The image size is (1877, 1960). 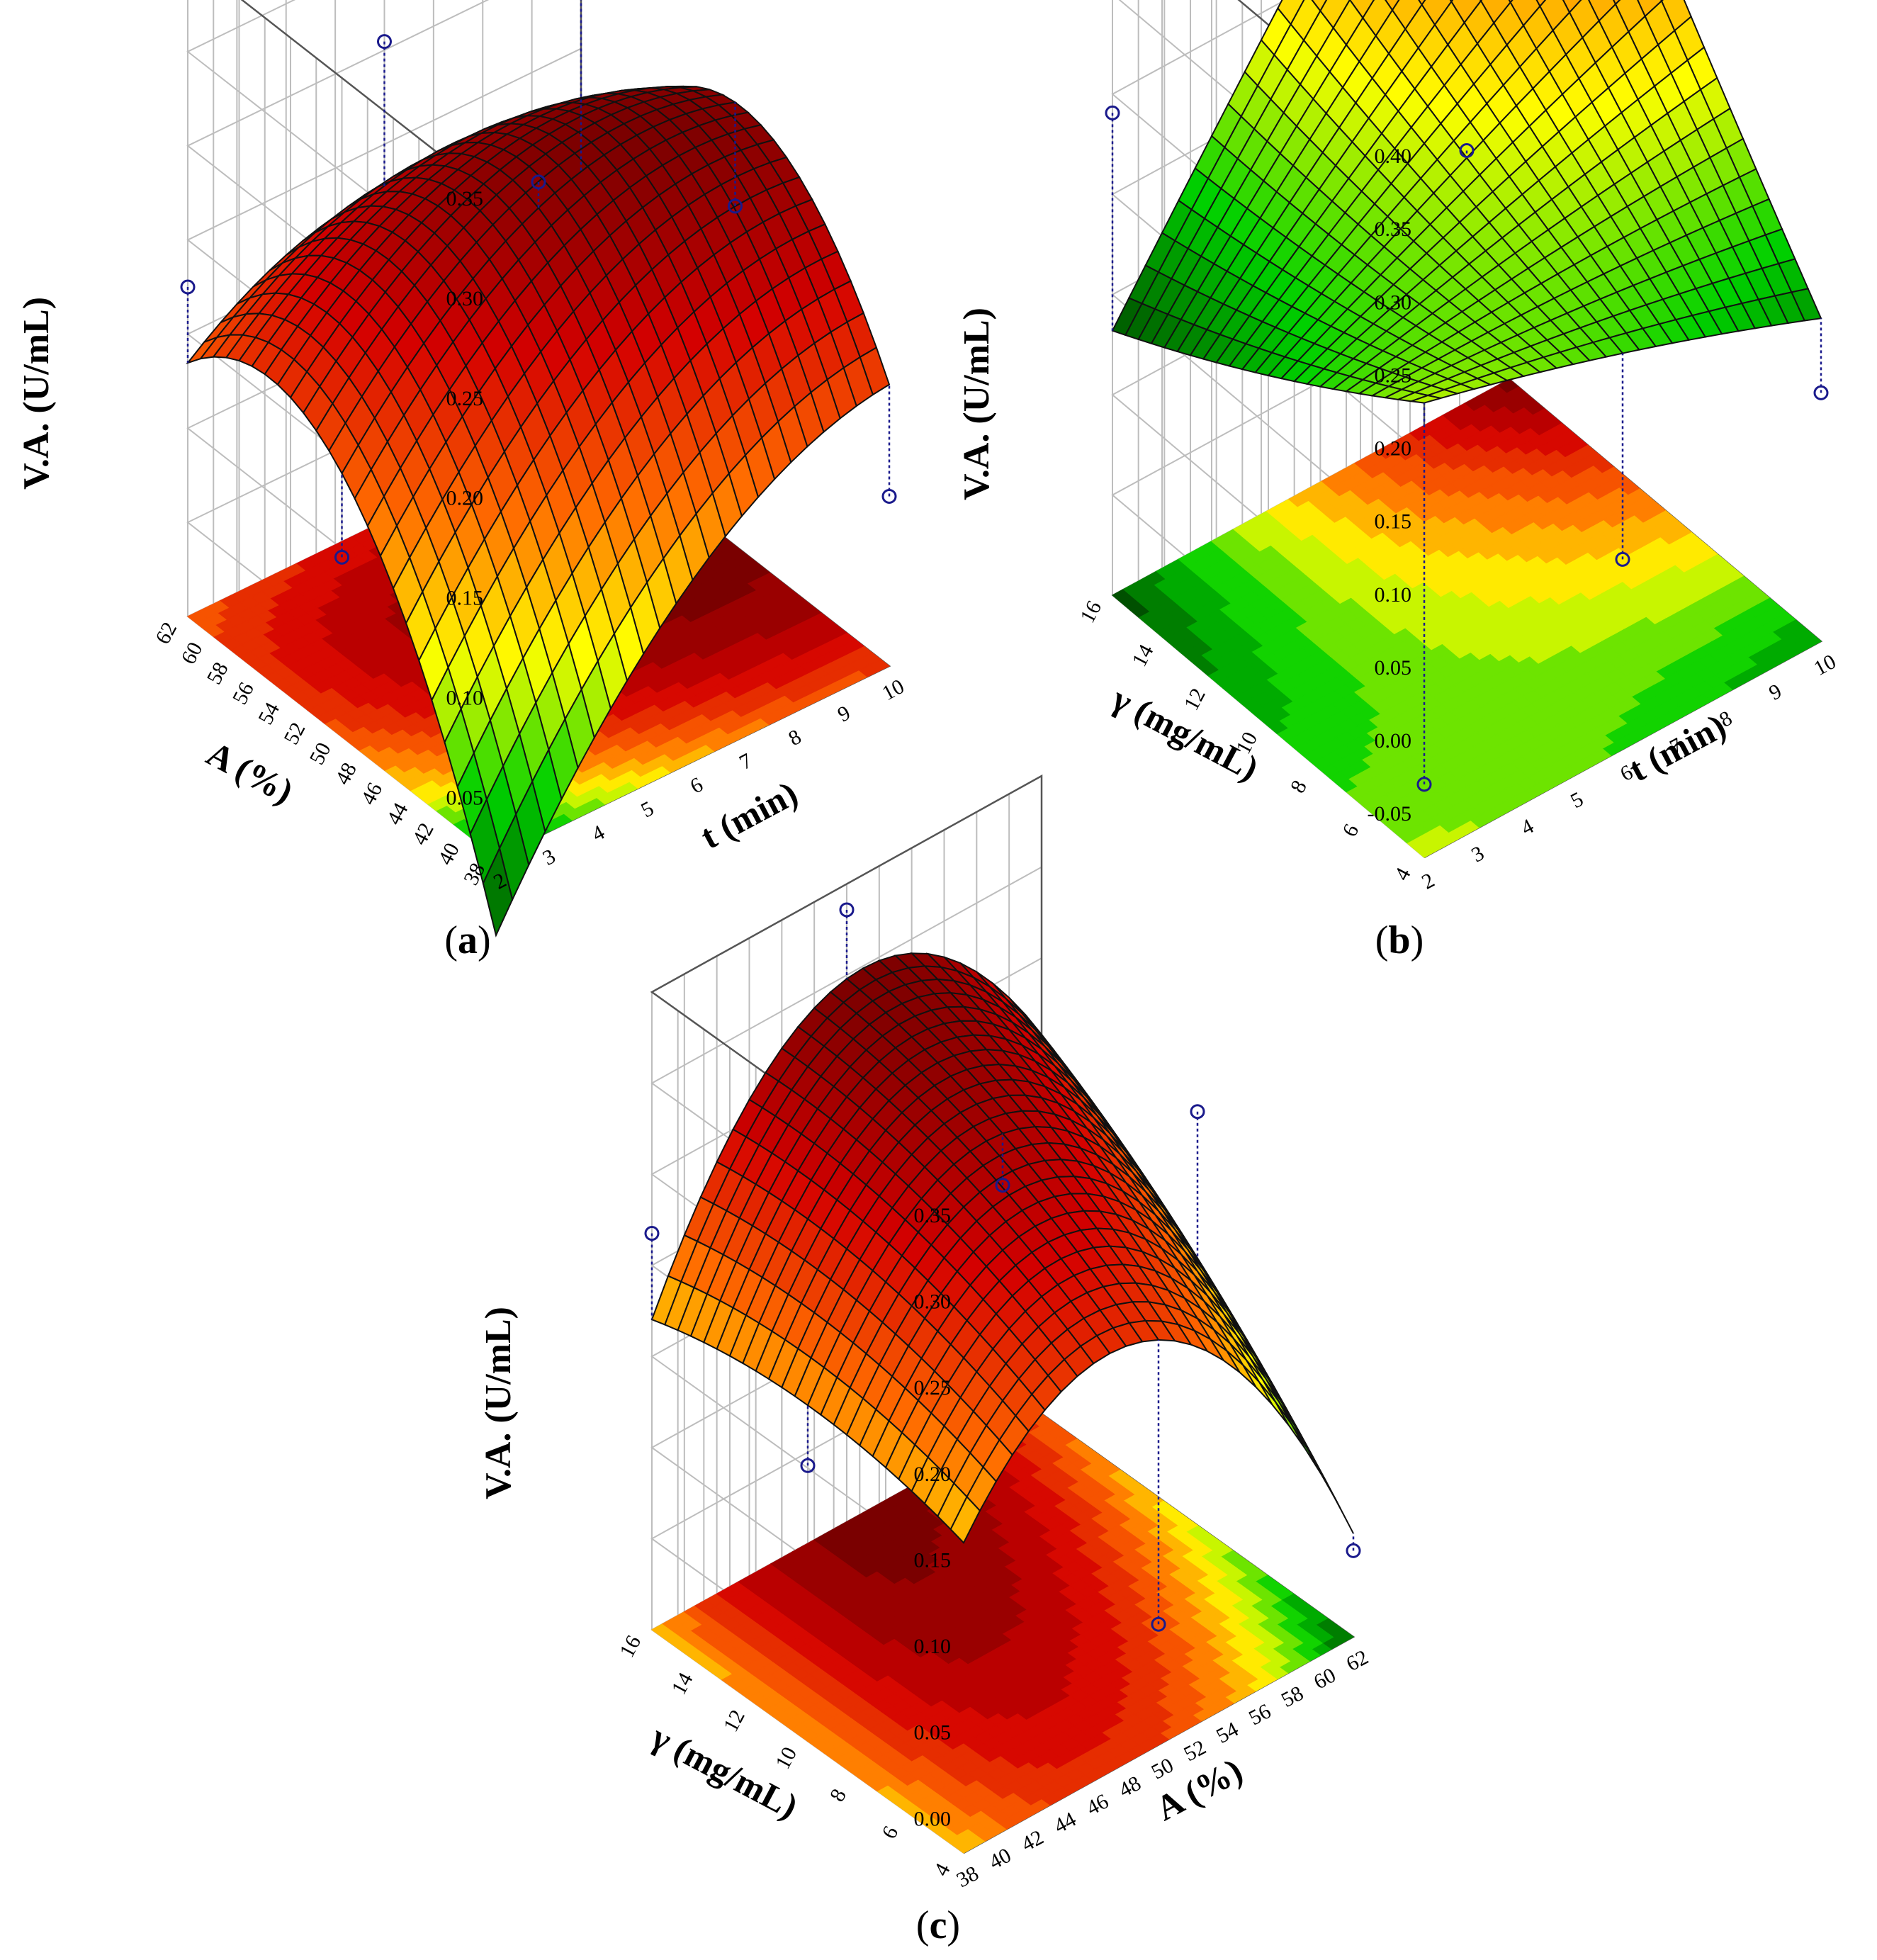 I want to click on y-axis-title: γ (mg/mL), so click(x=725, y=1771).